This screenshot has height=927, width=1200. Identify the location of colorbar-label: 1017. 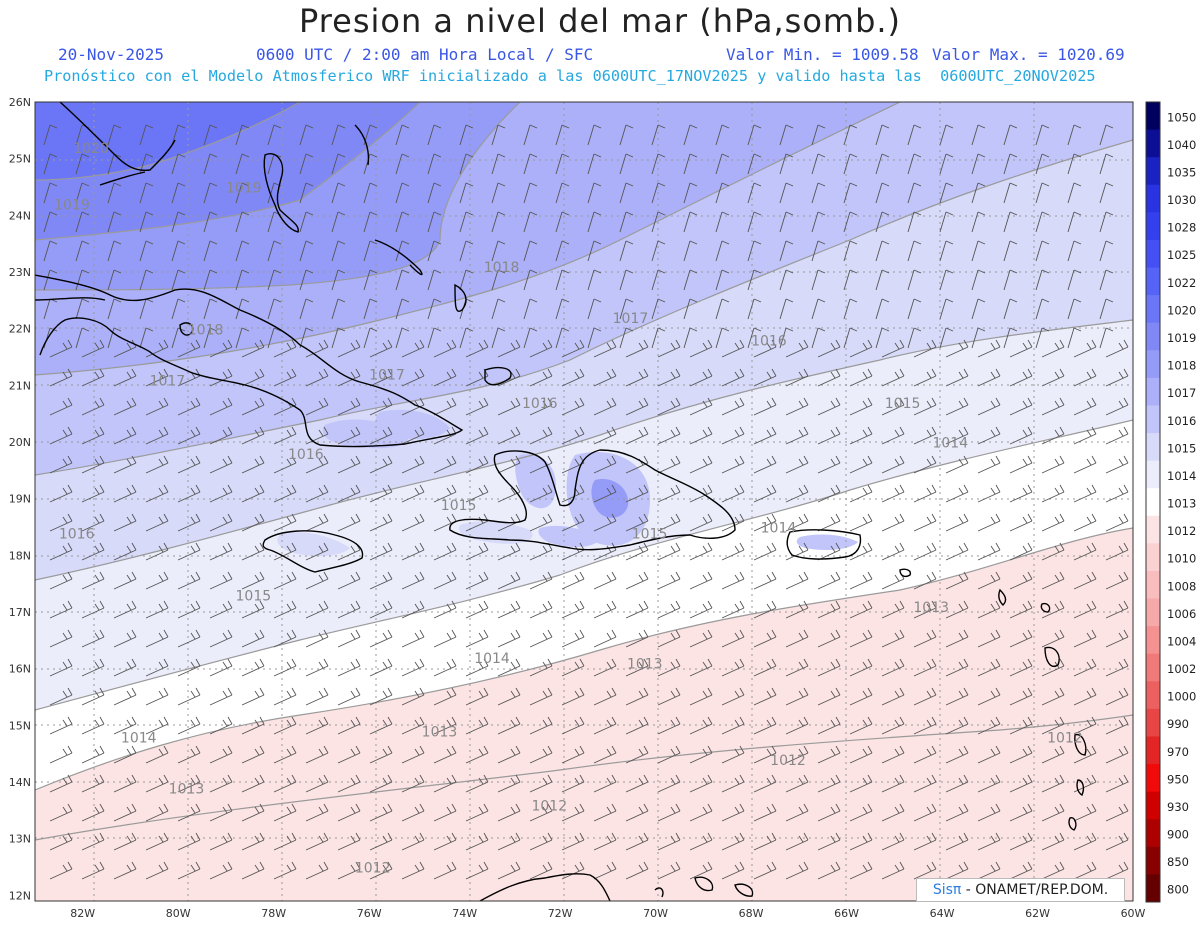
(1181, 393).